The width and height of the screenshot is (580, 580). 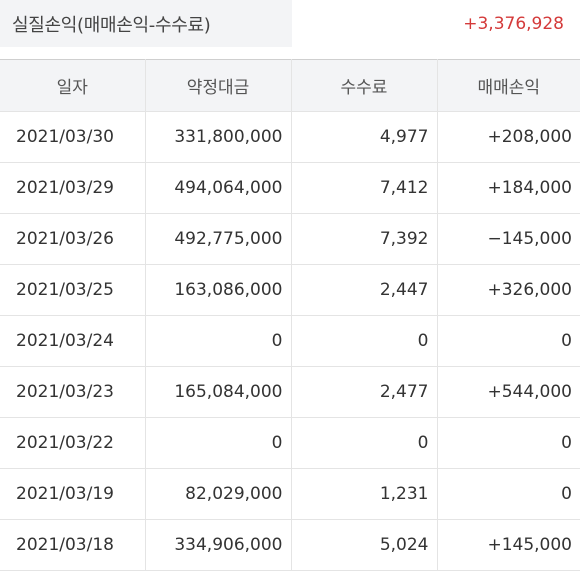 I want to click on cell-date: 2021/03/30, so click(x=73, y=137).